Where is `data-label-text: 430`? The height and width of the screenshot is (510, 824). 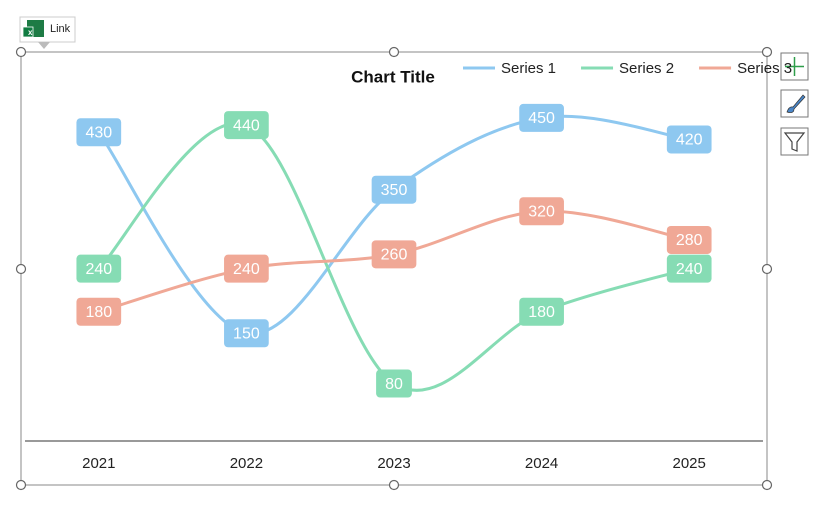
data-label-text: 430 is located at coordinates (98, 132).